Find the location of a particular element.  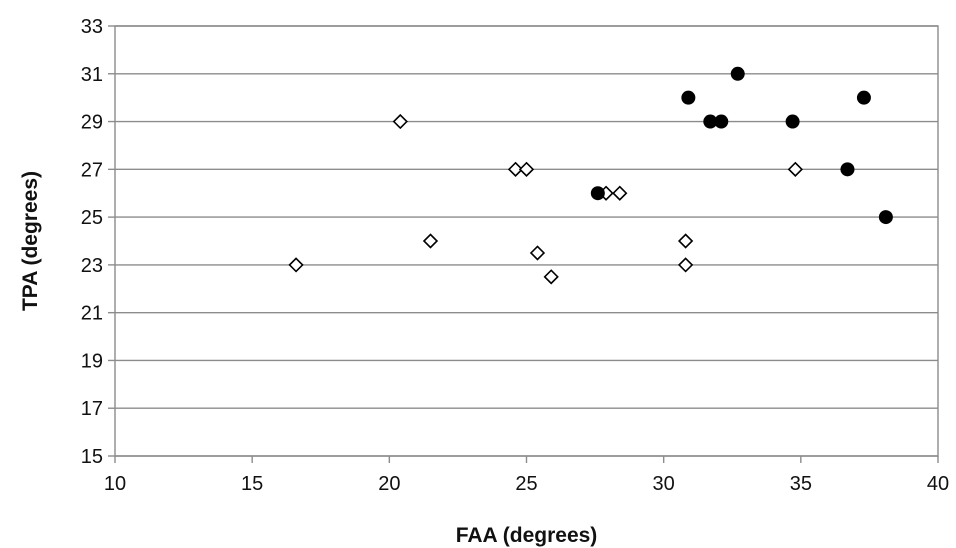

ytick-label: 23 is located at coordinates (92, 266).